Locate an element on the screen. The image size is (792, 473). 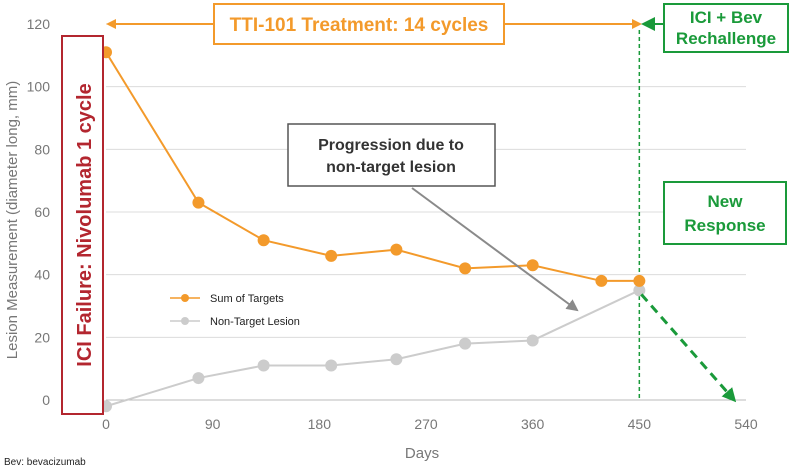
y-tick-60: 60 is located at coordinates (42, 212).